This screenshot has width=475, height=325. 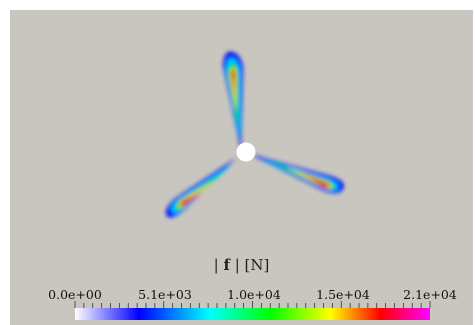 I want to click on colorbar, so click(x=252, y=310).